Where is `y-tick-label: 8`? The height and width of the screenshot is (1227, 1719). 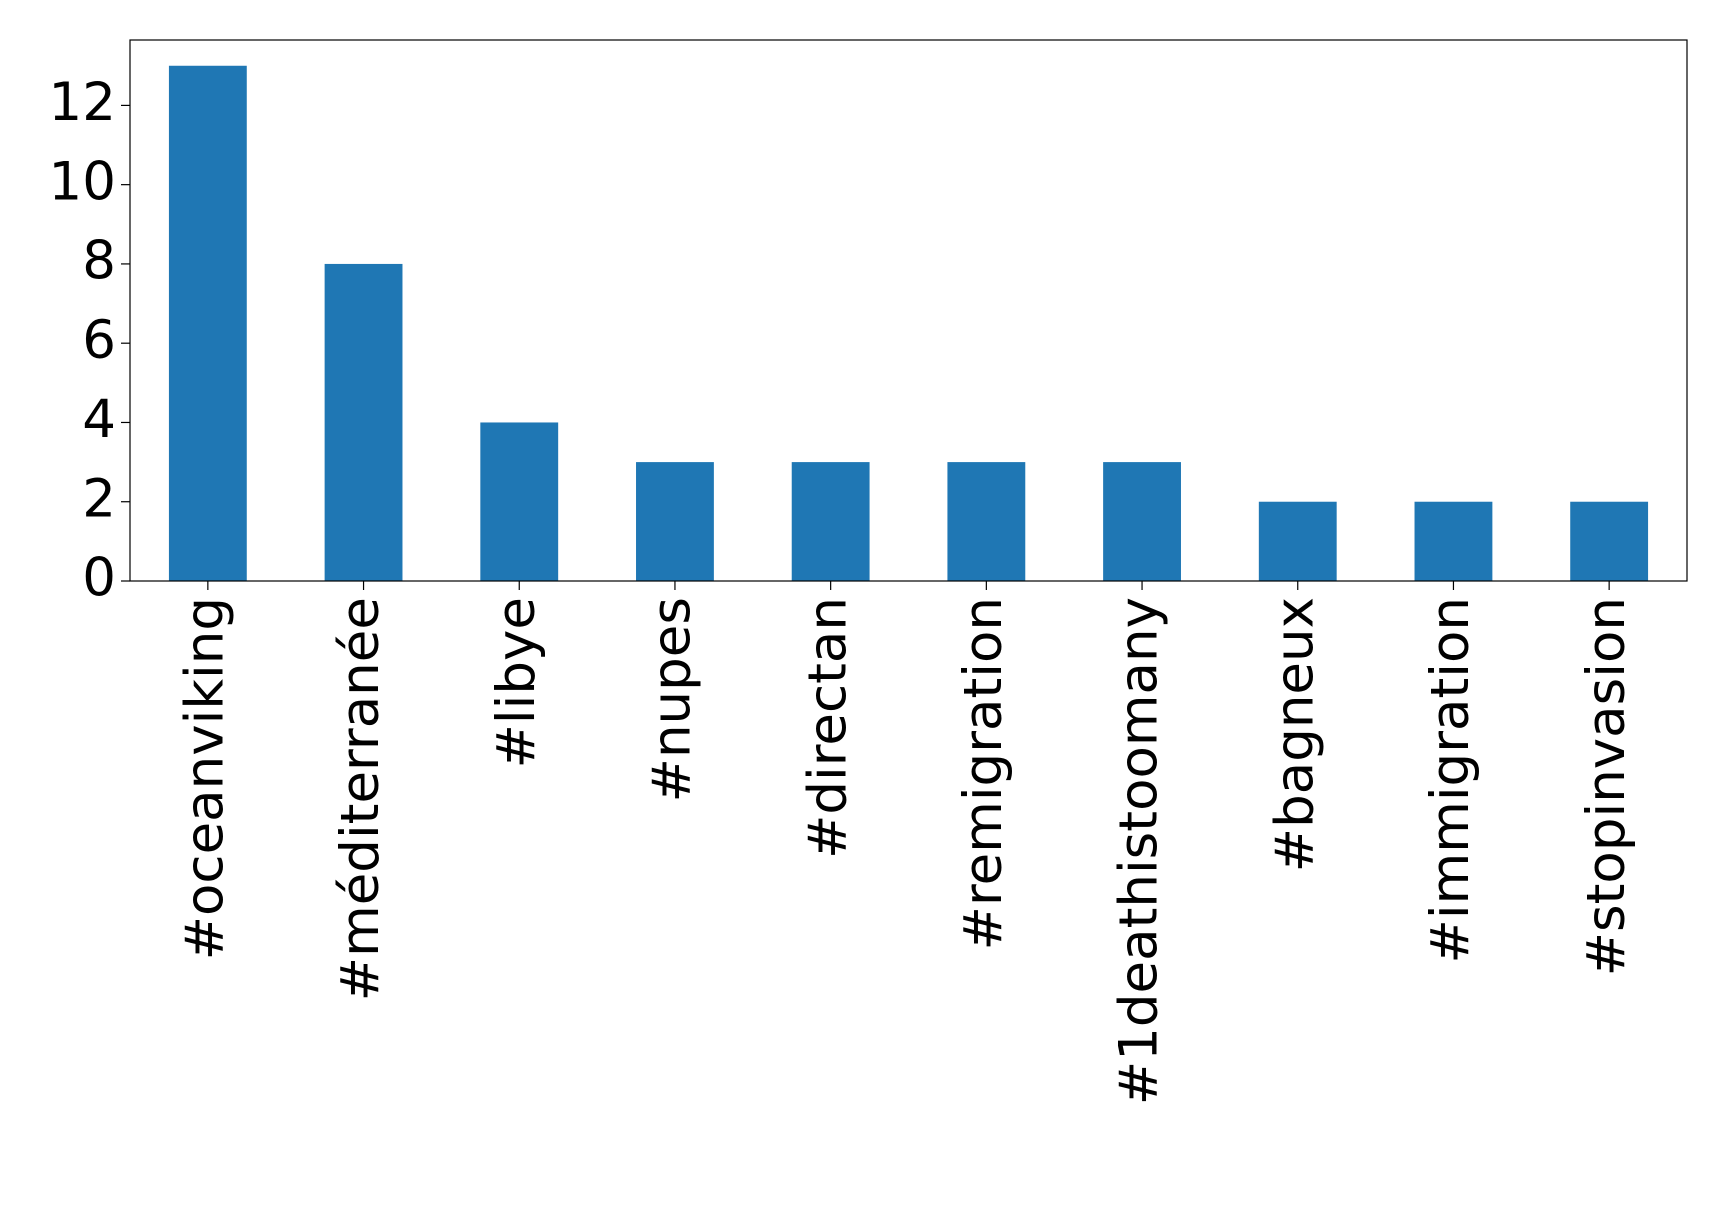 y-tick-label: 8 is located at coordinates (99, 261).